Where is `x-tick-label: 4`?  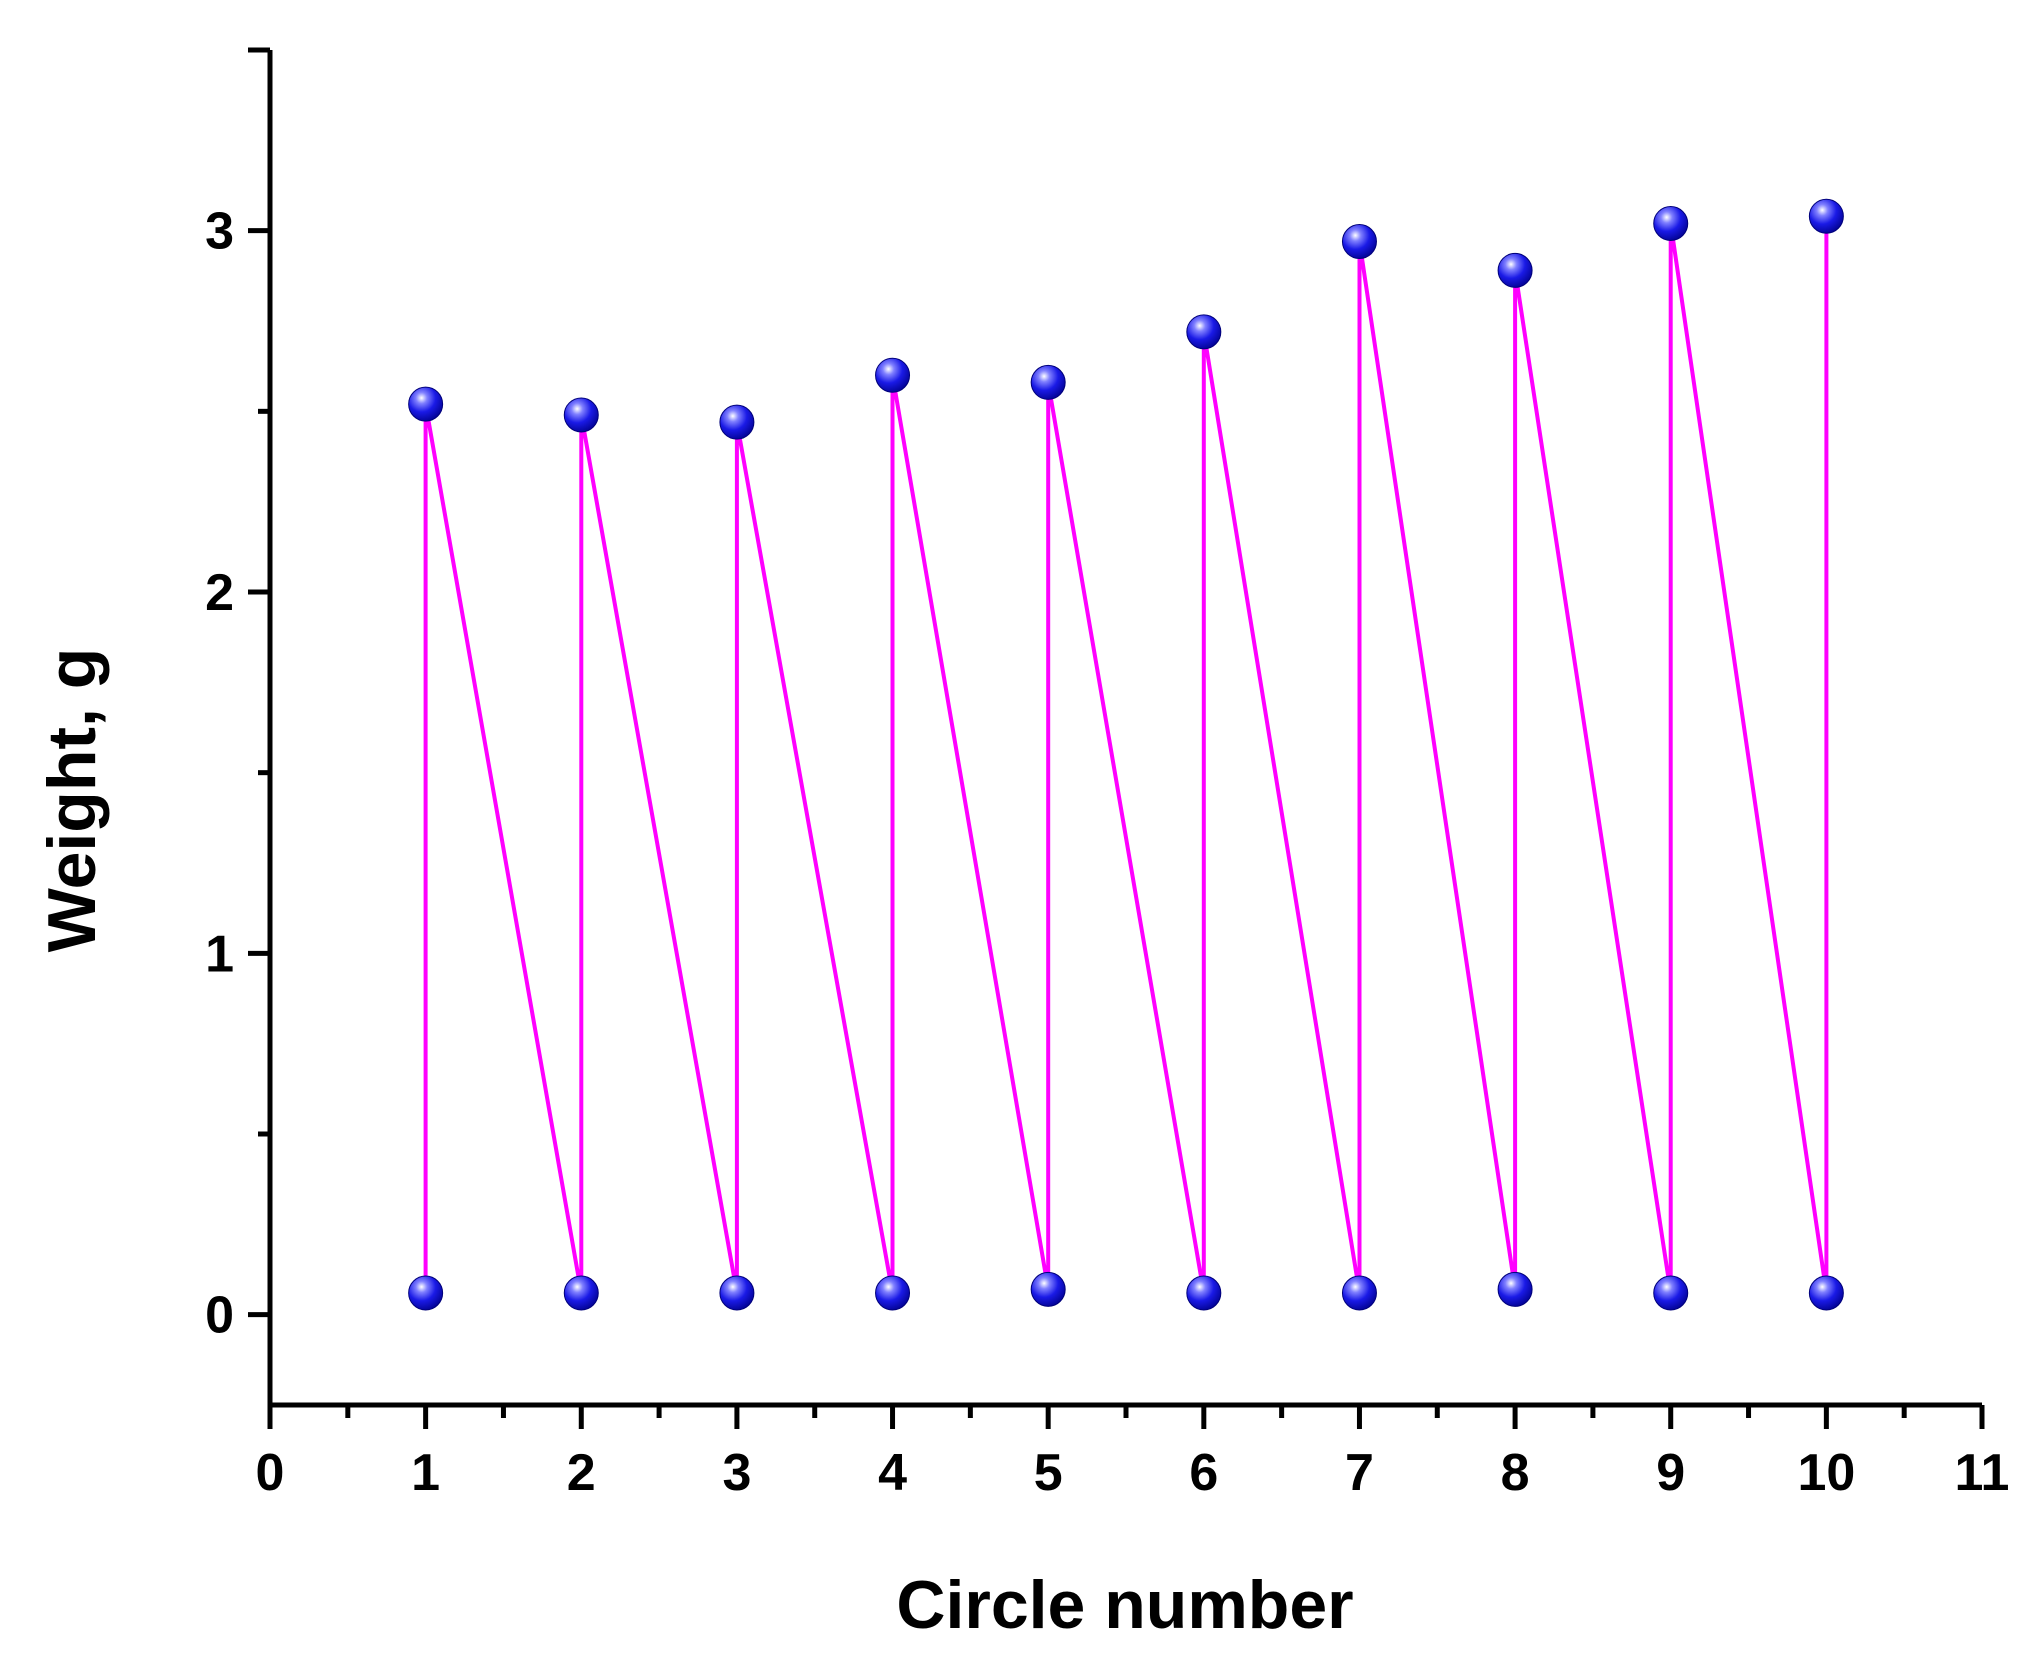 x-tick-label: 4 is located at coordinates (892, 1473).